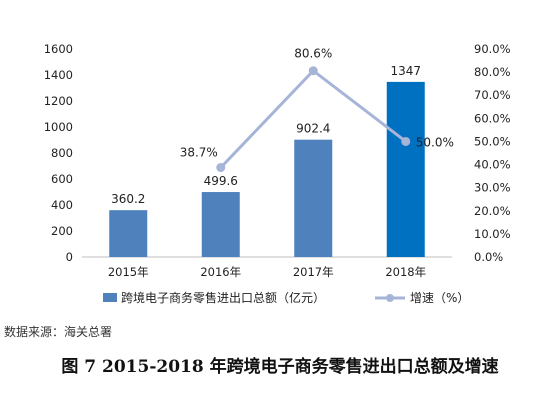  What do you see at coordinates (199, 153) in the screenshot?
I see `growth-value-label: 38.7%` at bounding box center [199, 153].